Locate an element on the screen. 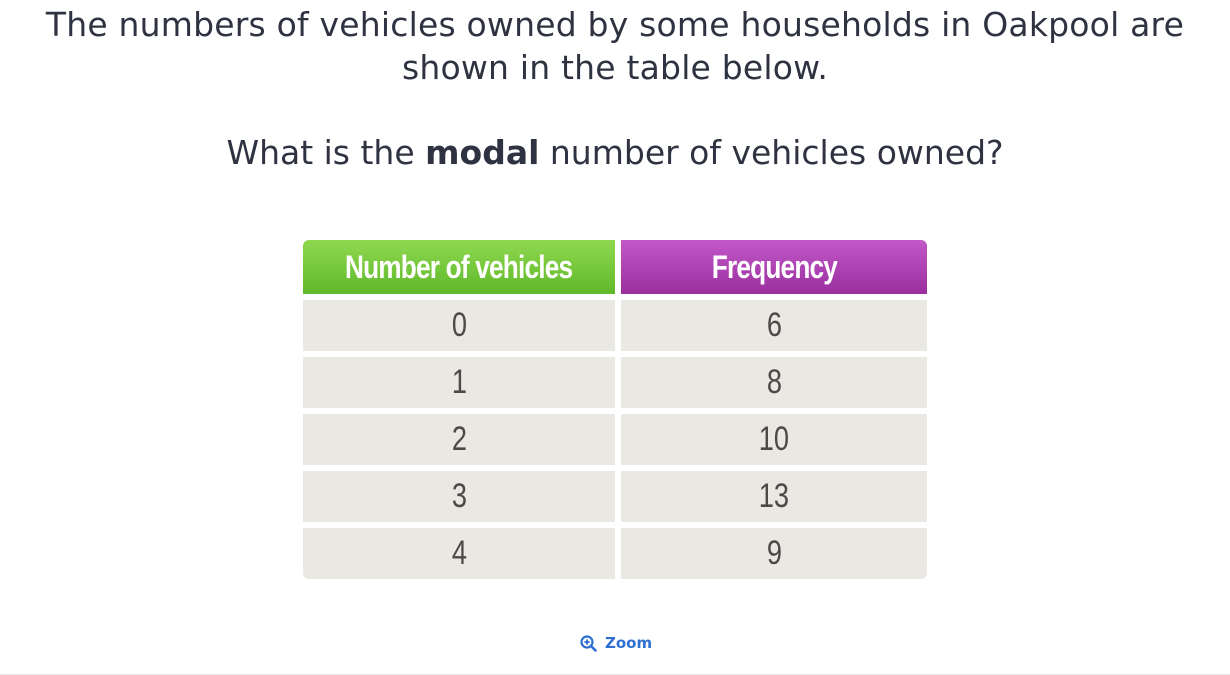 The width and height of the screenshot is (1230, 675). table-row: 3 13 is located at coordinates (615, 496).